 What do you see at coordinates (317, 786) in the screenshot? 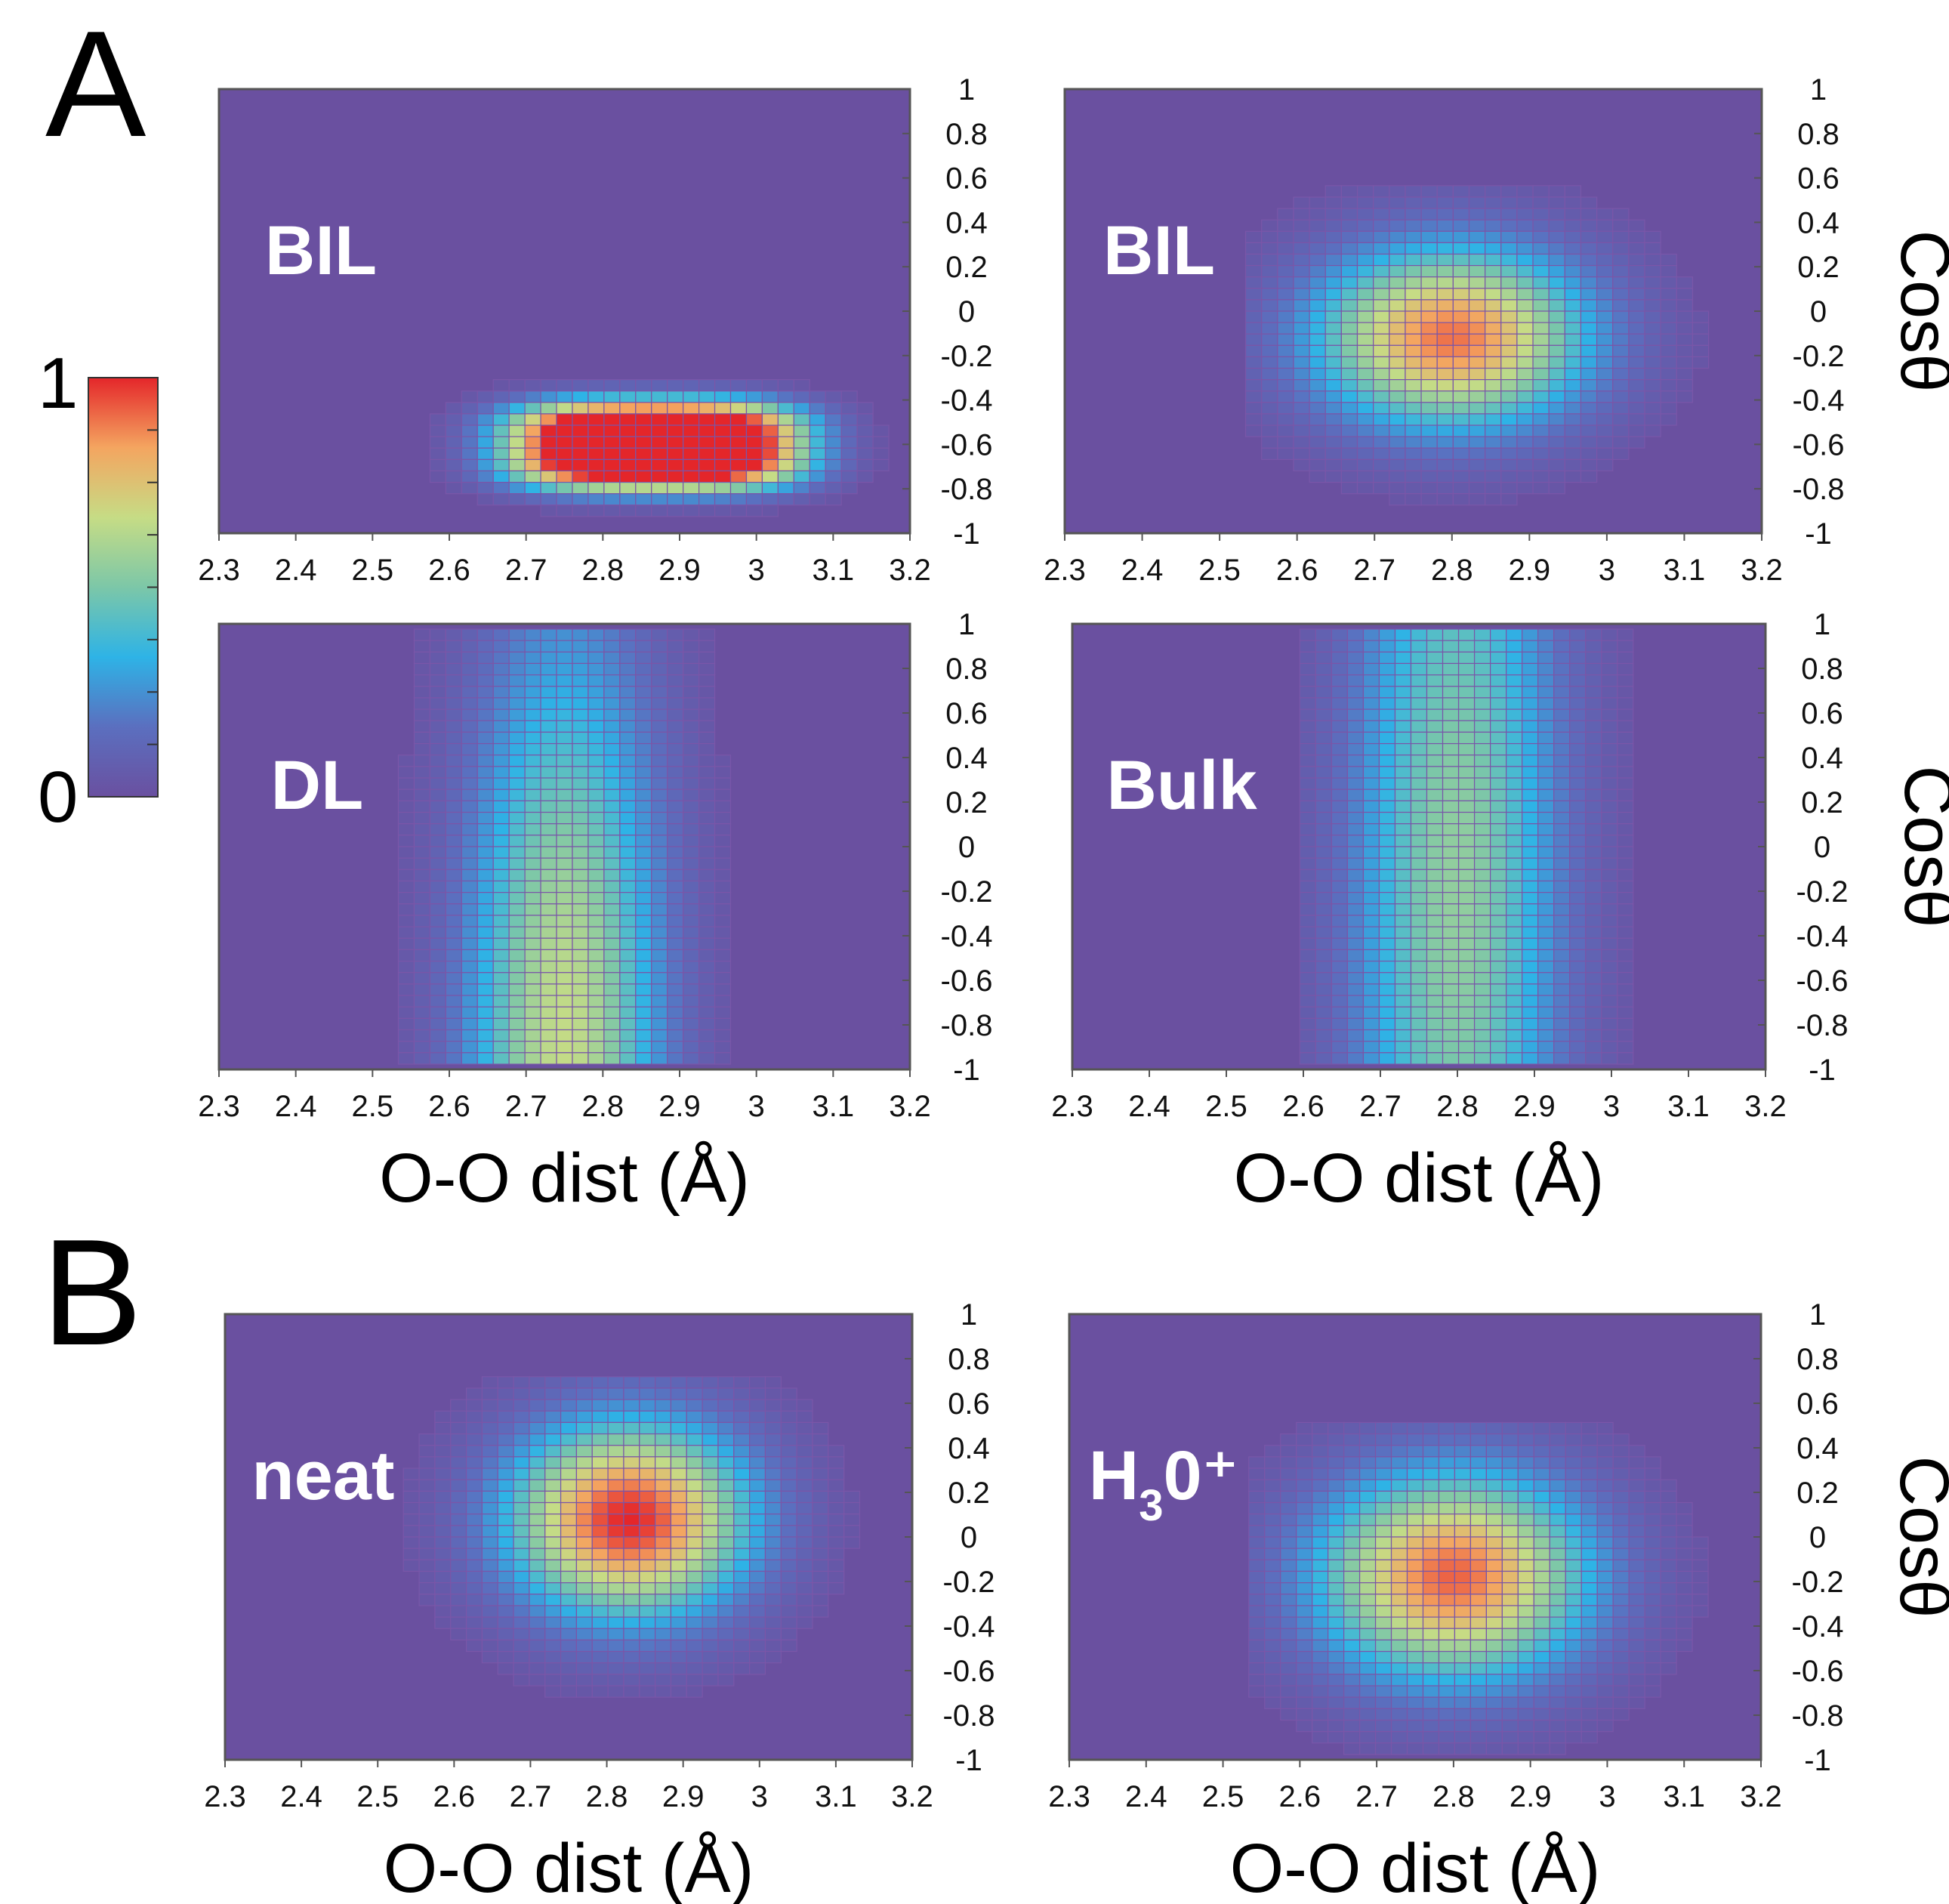
I see `panel-label-line2: DL` at bounding box center [317, 786].